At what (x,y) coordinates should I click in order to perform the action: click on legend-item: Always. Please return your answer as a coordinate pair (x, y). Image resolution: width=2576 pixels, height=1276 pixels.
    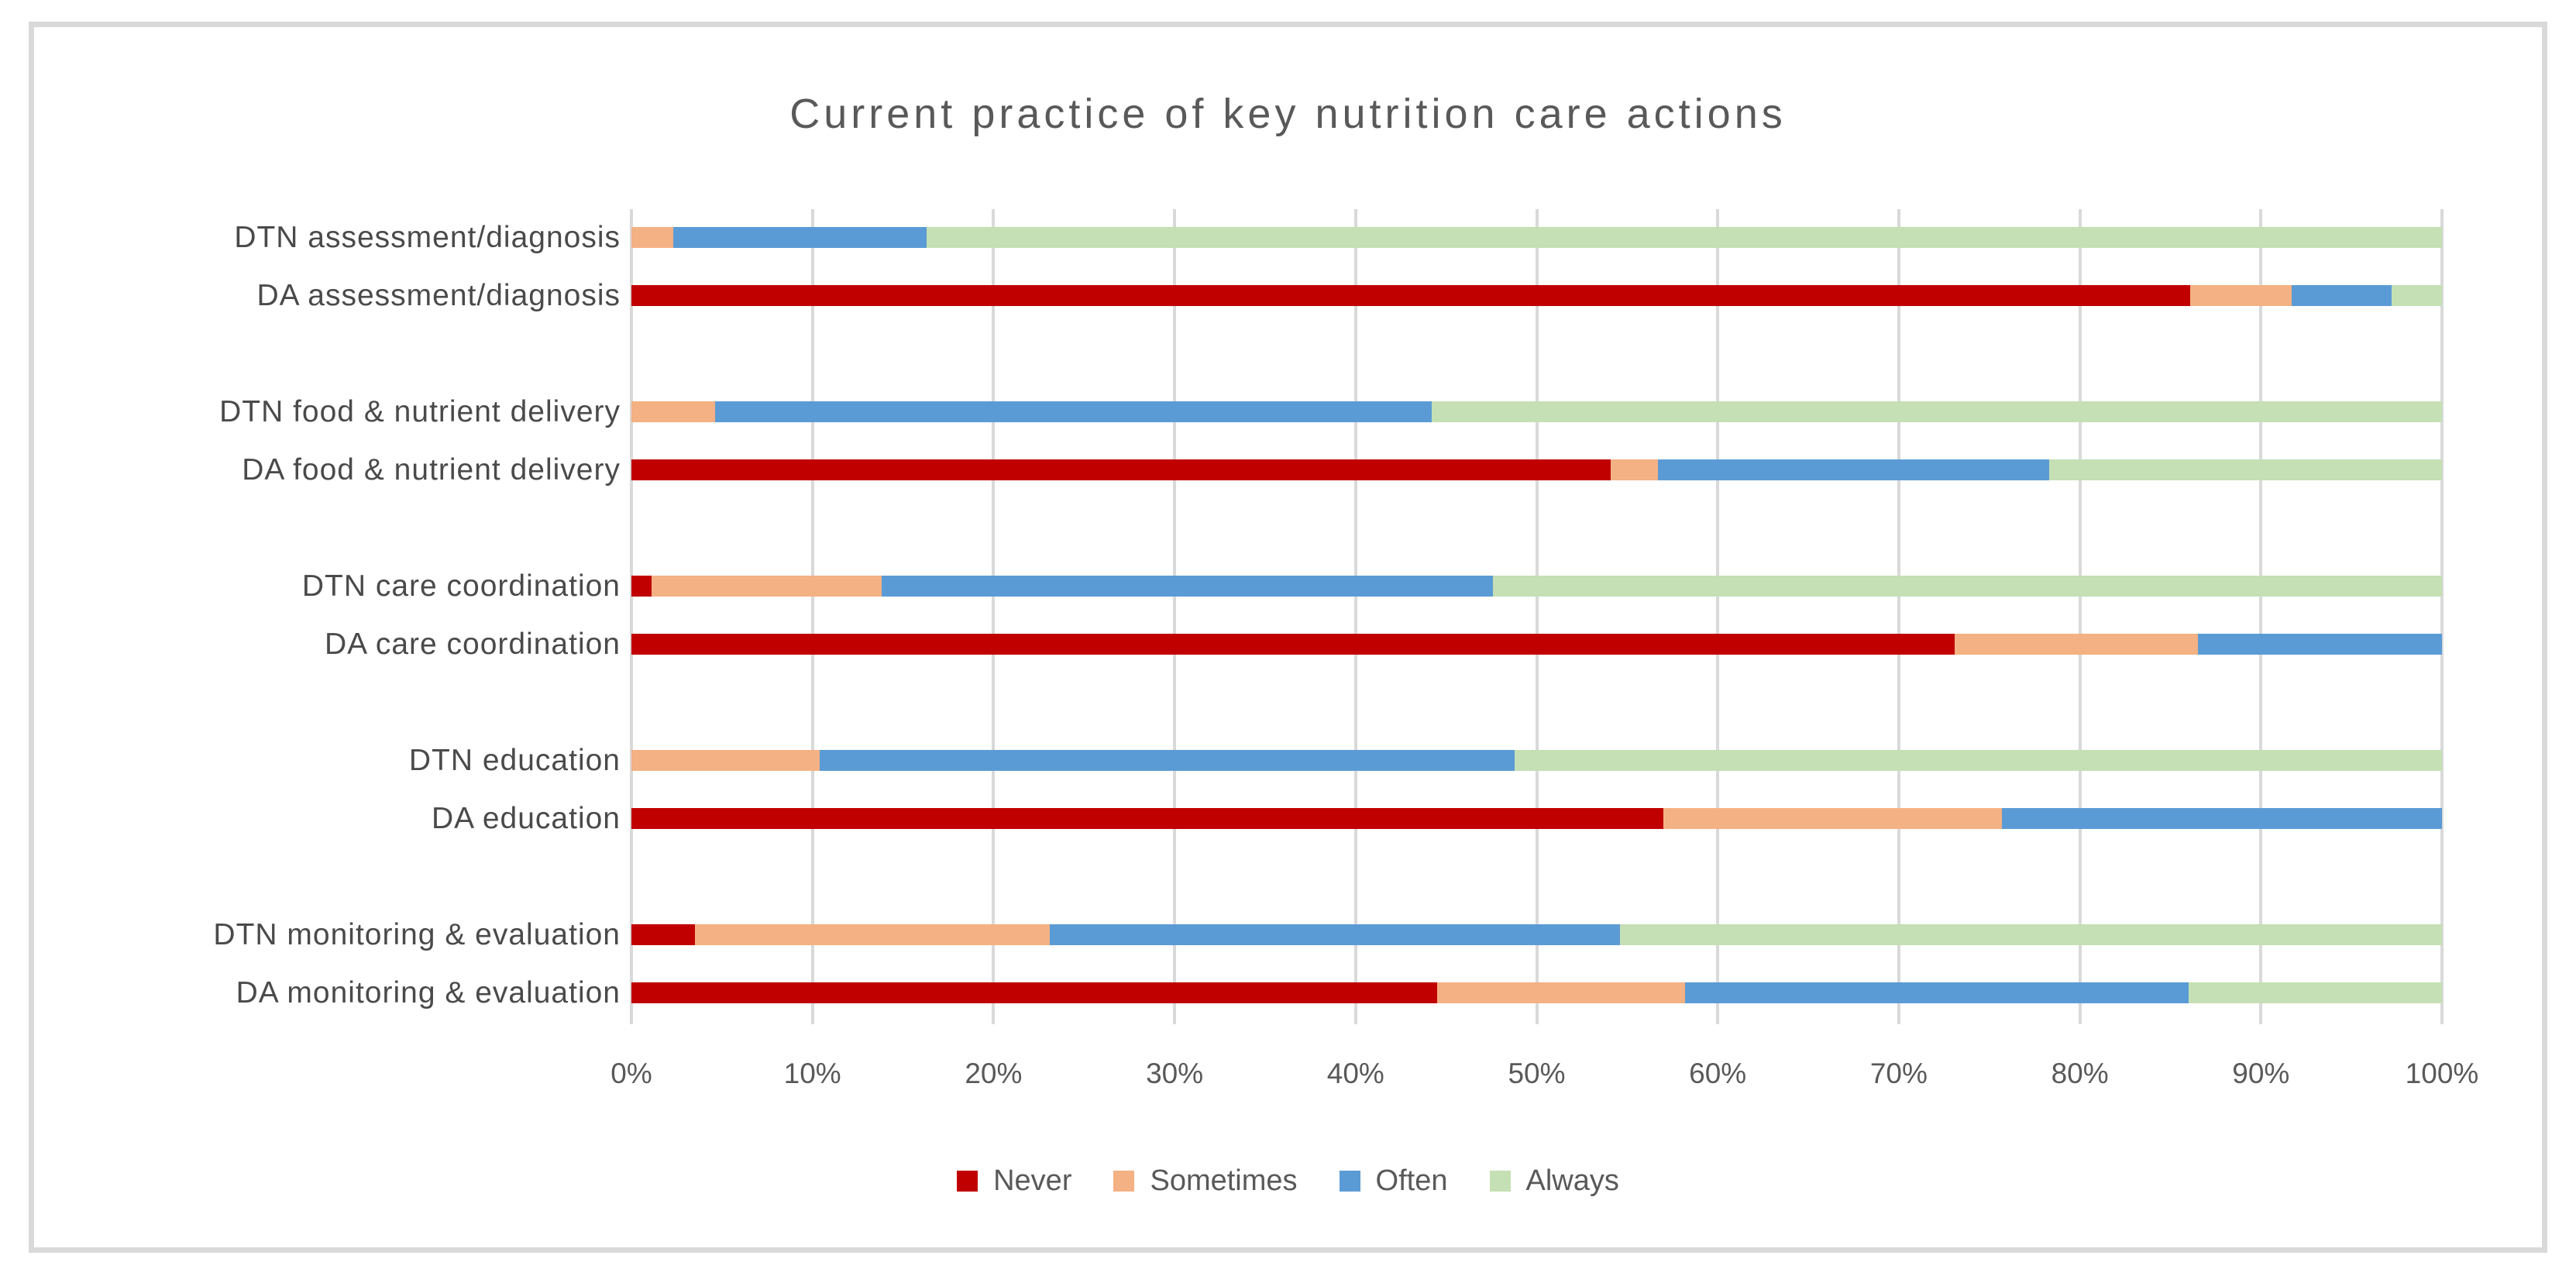
    Looking at the image, I should click on (1554, 1180).